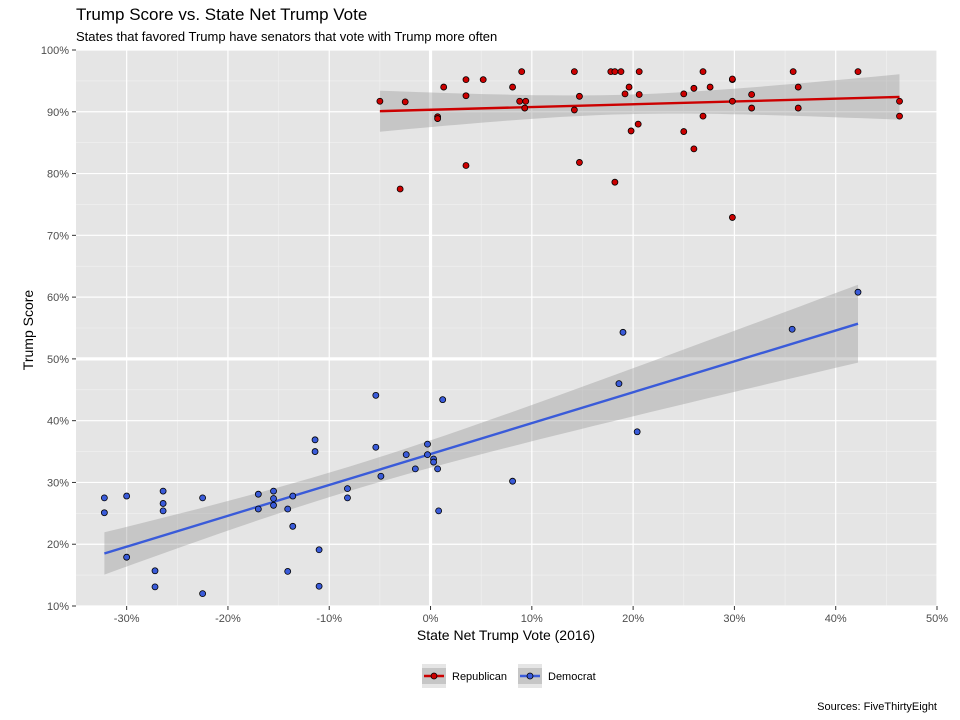 The image size is (960, 720). I want to click on x-tick-label: -30%, so click(127, 619).